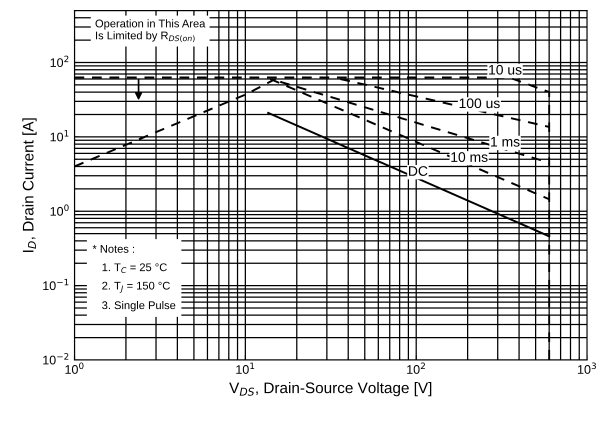 The image size is (596, 421). I want to click on x-tick-label: 10$^{1}$, so click(245, 368).